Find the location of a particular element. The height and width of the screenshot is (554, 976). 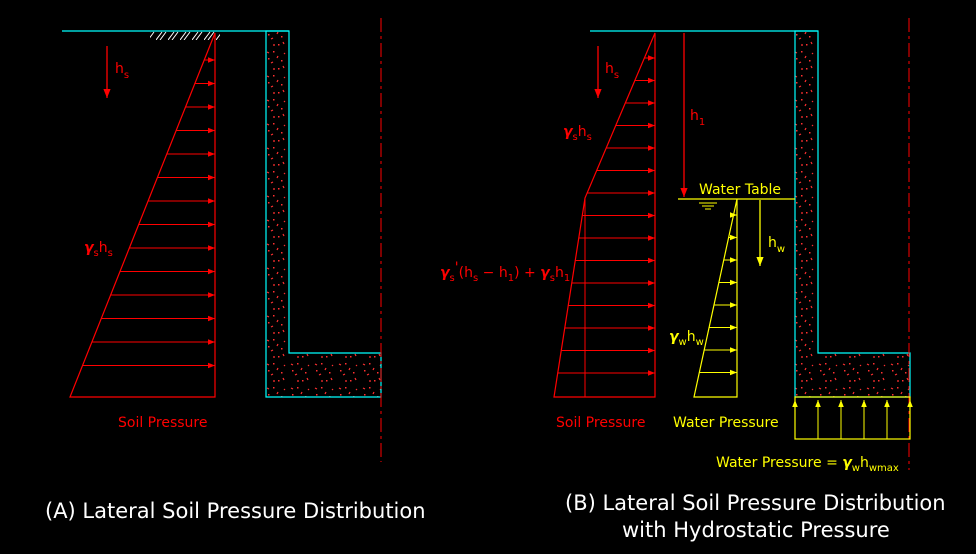

water-pressure-triangle is located at coordinates (715, 298).